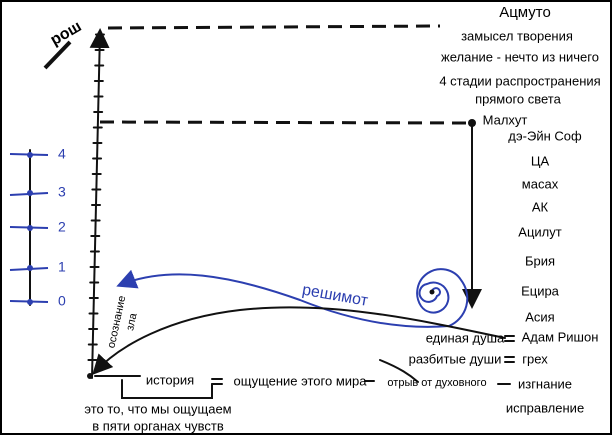  I want to click on label: история, so click(170, 379).